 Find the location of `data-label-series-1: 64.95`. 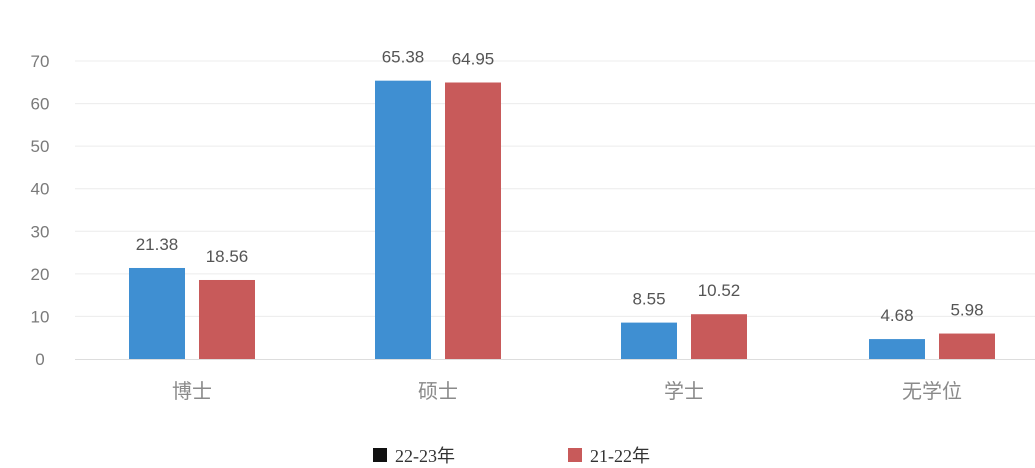

data-label-series-1: 64.95 is located at coordinates (473, 58).